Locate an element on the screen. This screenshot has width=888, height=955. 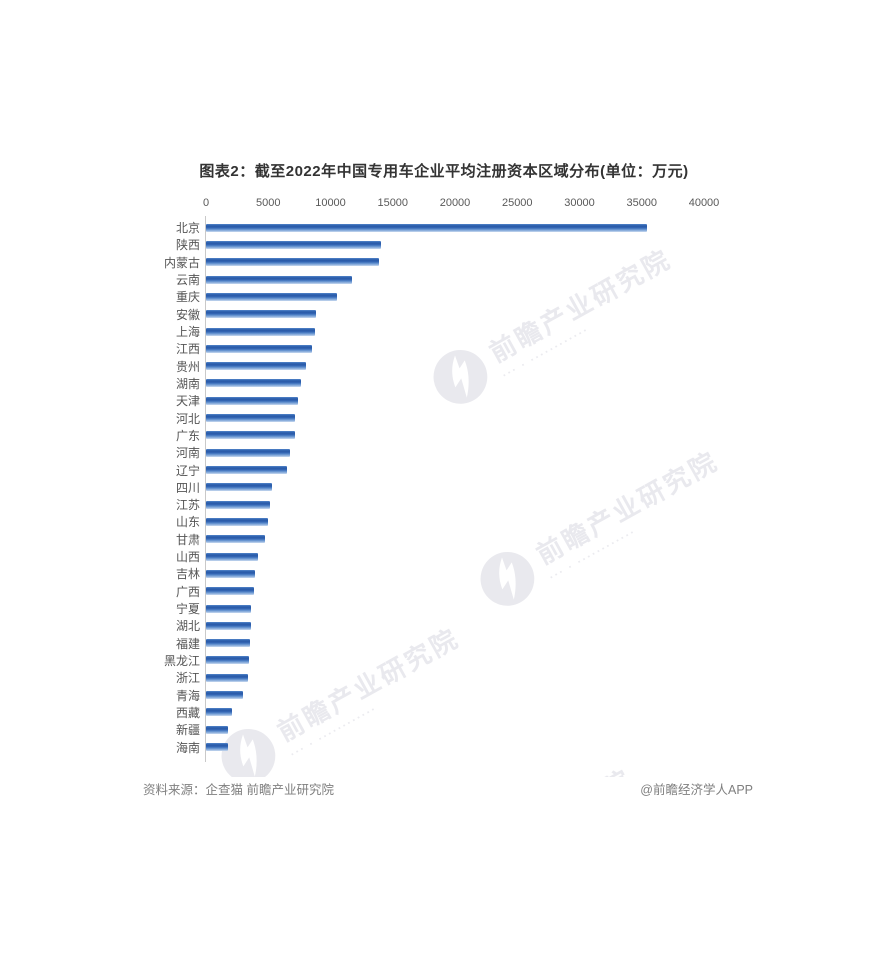
chart-row: 天津 is located at coordinates (416, 400).